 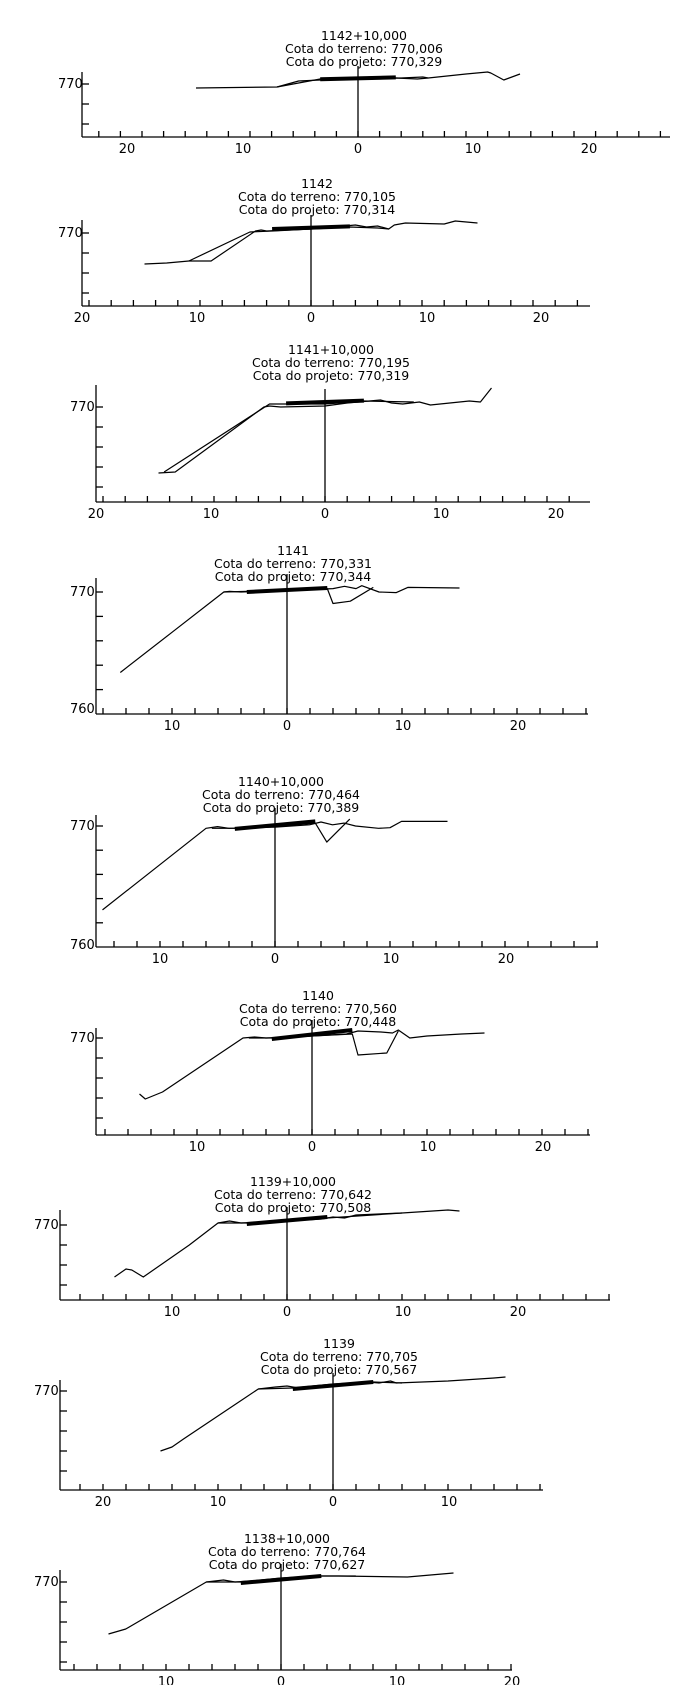 What do you see at coordinates (281, 794) in the screenshot?
I see `terrain-elevation-label: Cota do terreno: 770,464` at bounding box center [281, 794].